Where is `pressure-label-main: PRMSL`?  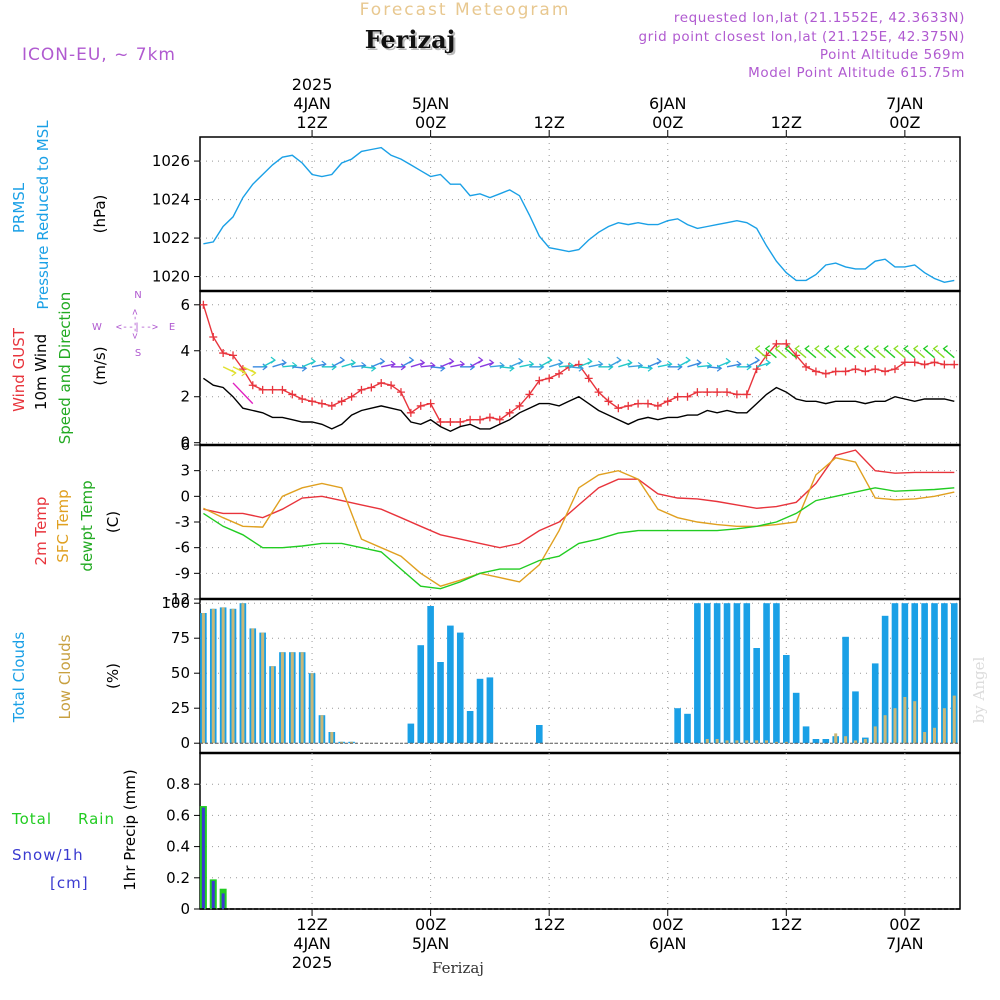
pressure-label-main: PRMSL is located at coordinates (19, 207).